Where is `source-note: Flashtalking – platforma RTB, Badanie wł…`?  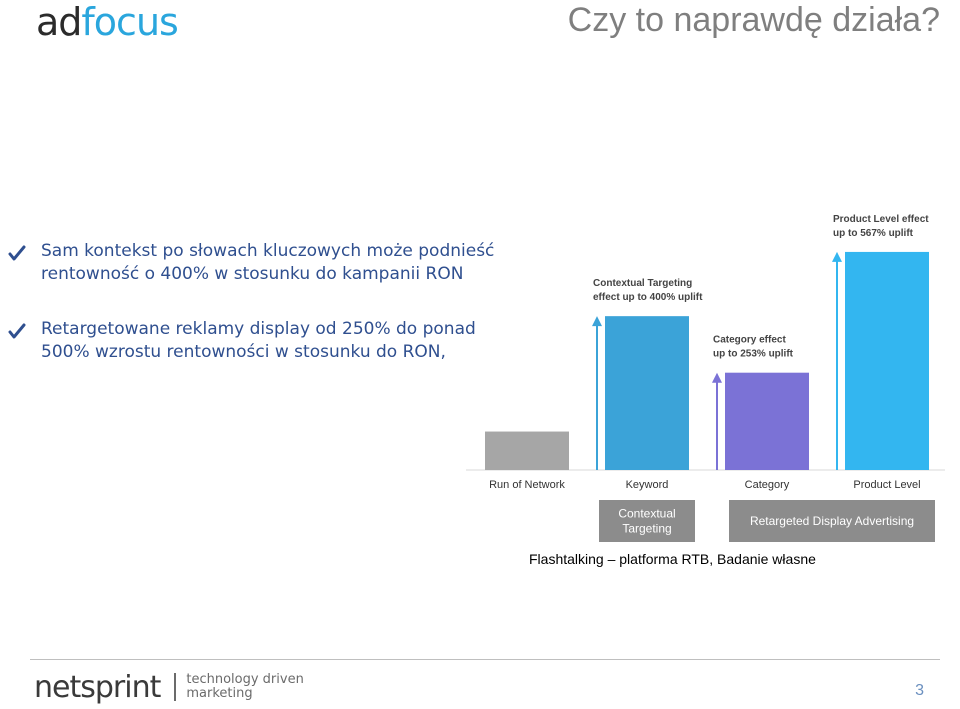 source-note: Flashtalking – platforma RTB, Badanie wł… is located at coordinates (672, 559).